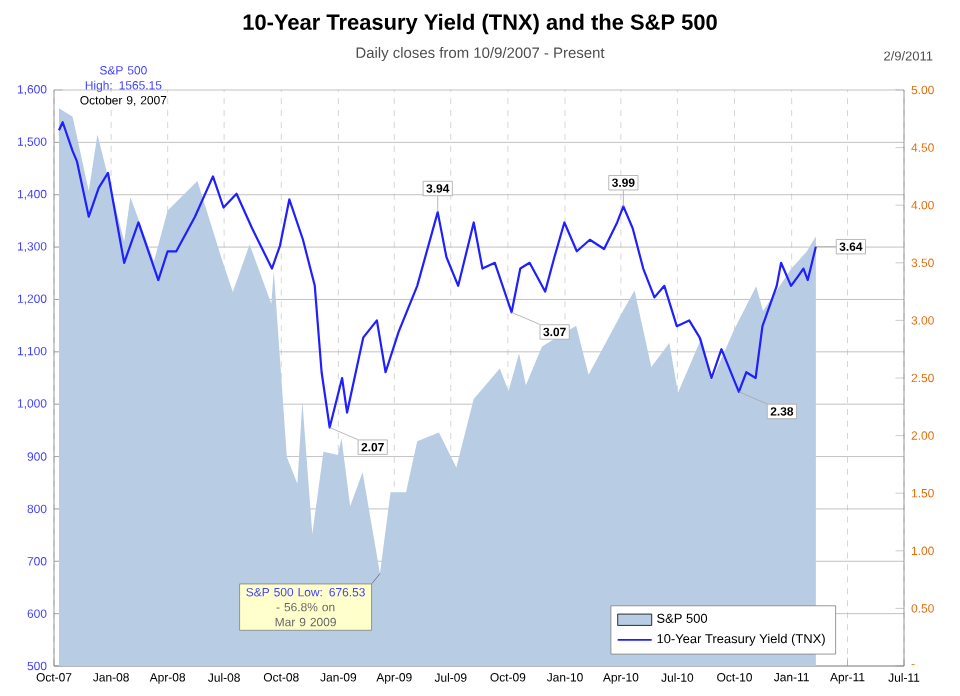 This screenshot has width=960, height=696. What do you see at coordinates (480, 24) in the screenshot?
I see `chart-title: 10-Year Treasury Yield (TNX) and the S&P 500` at bounding box center [480, 24].